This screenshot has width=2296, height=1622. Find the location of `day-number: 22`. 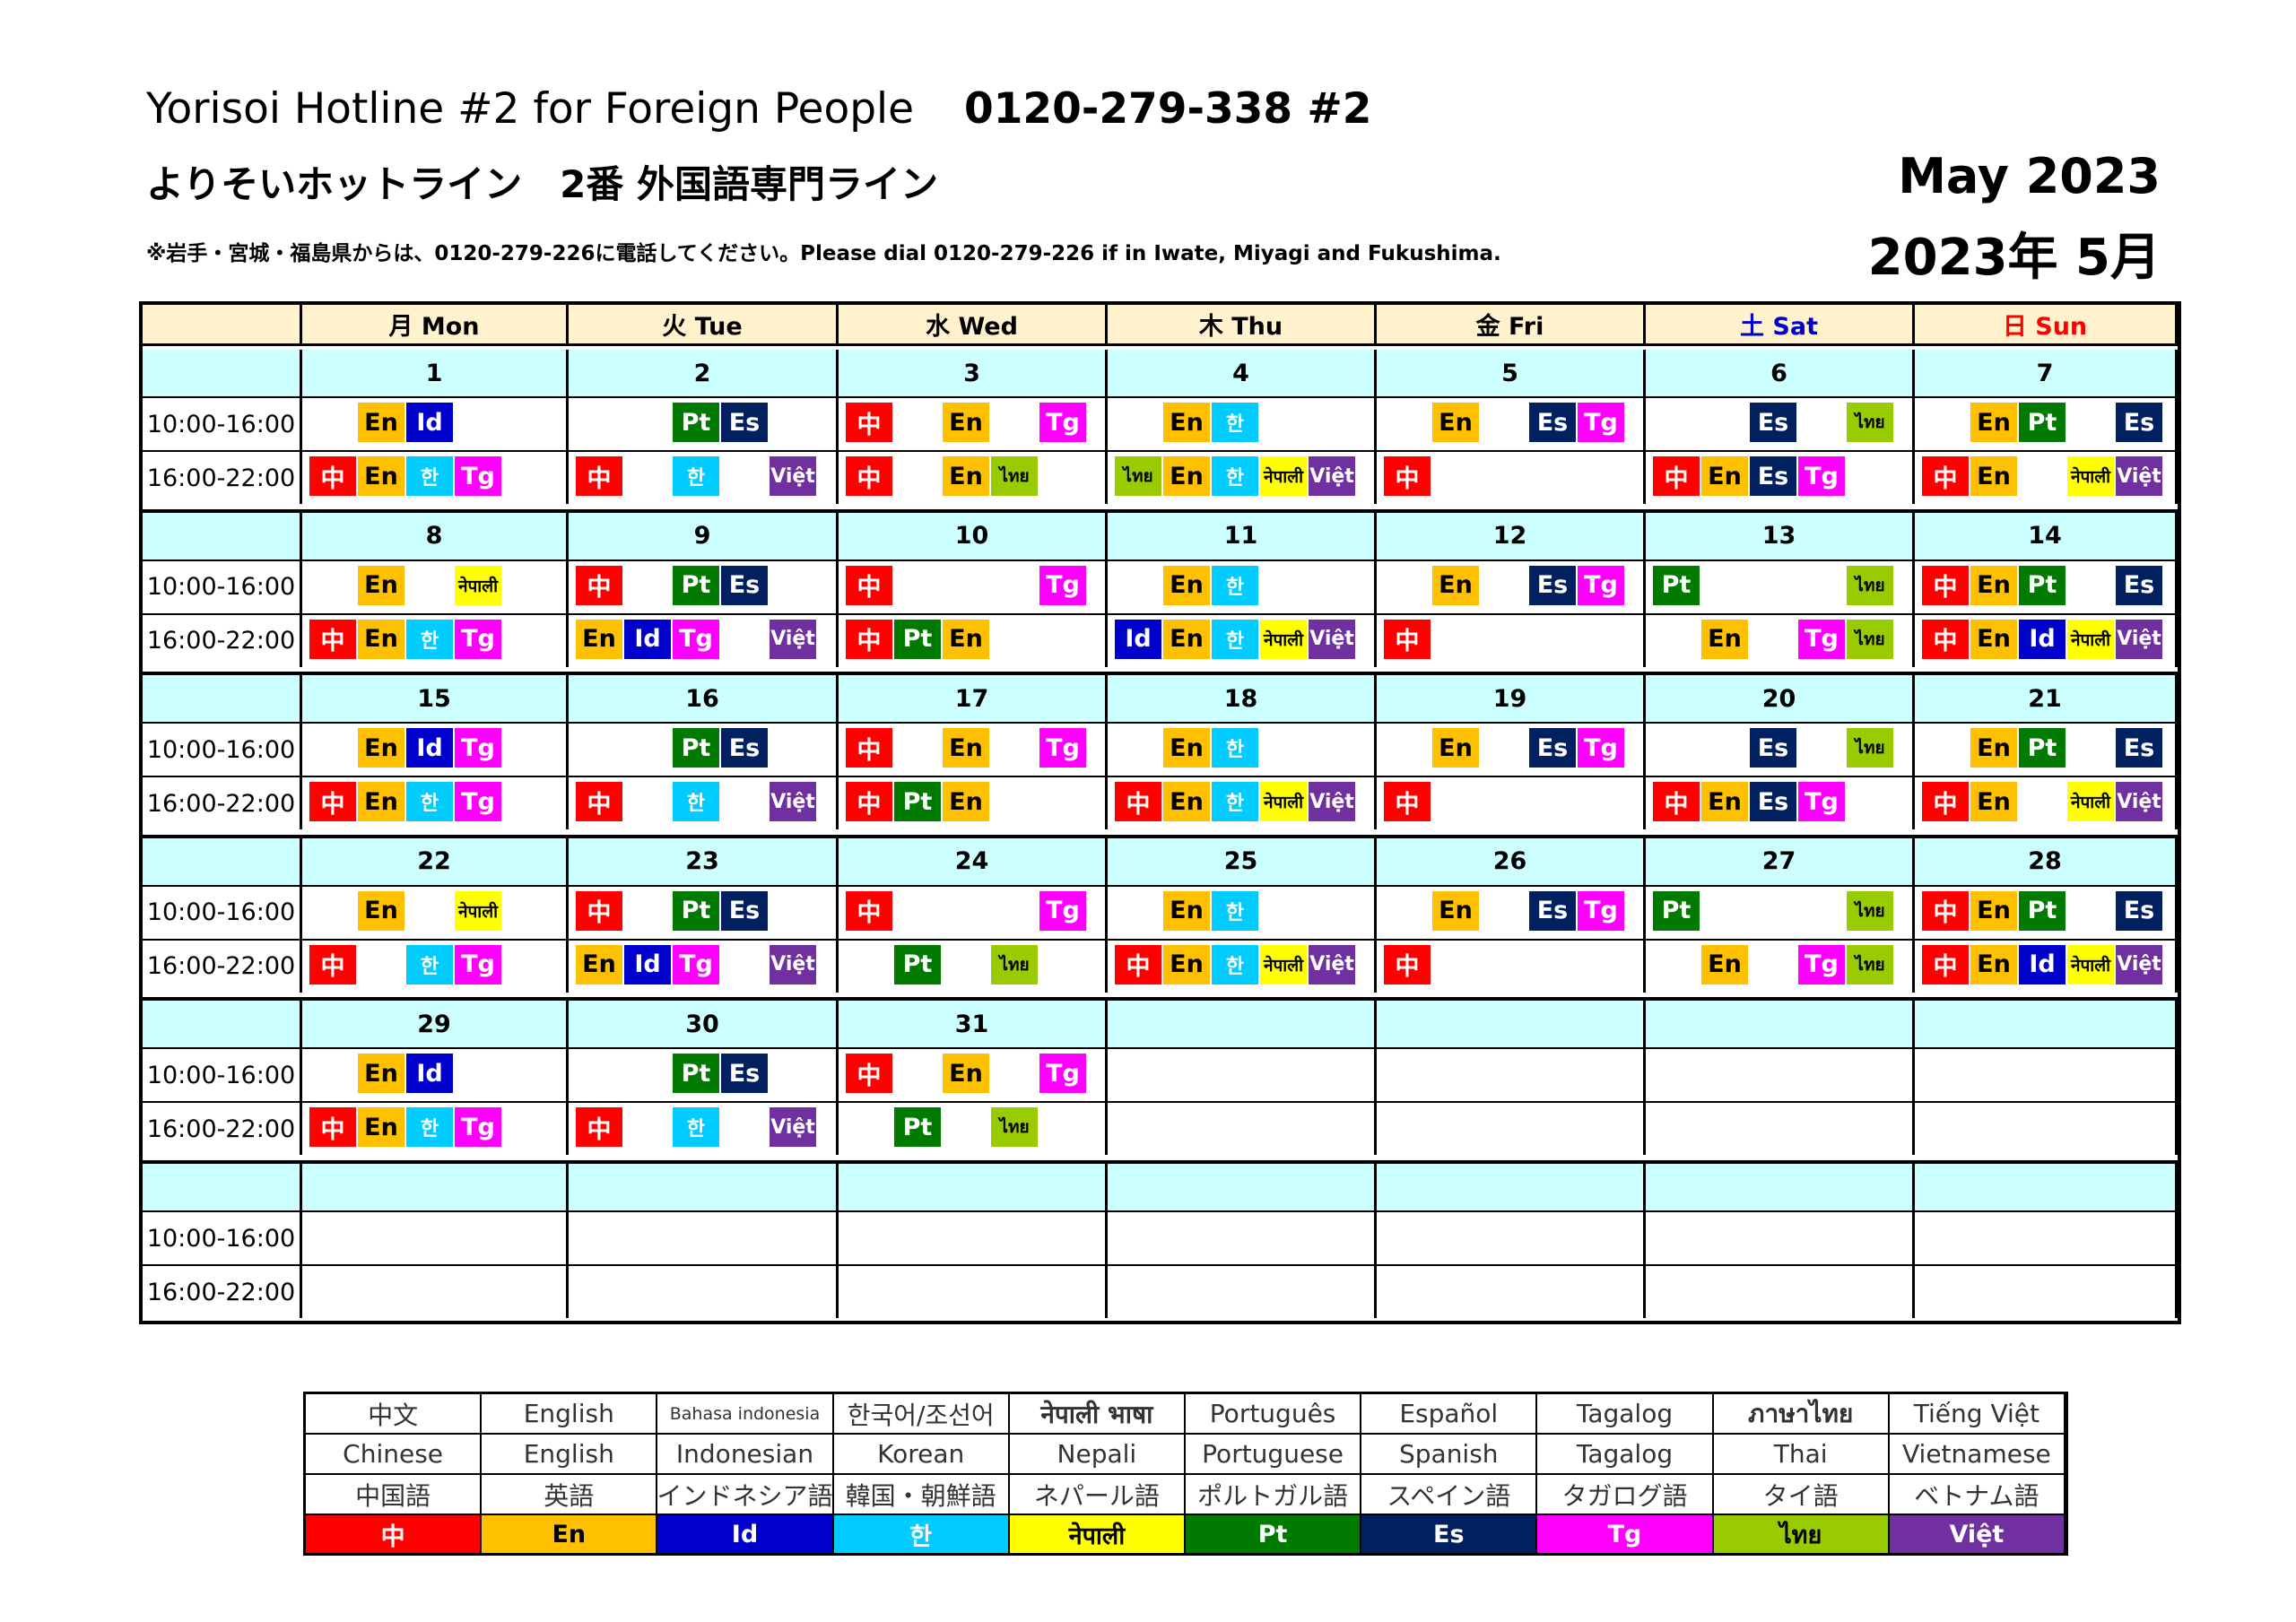

day-number: 22 is located at coordinates (435, 861).